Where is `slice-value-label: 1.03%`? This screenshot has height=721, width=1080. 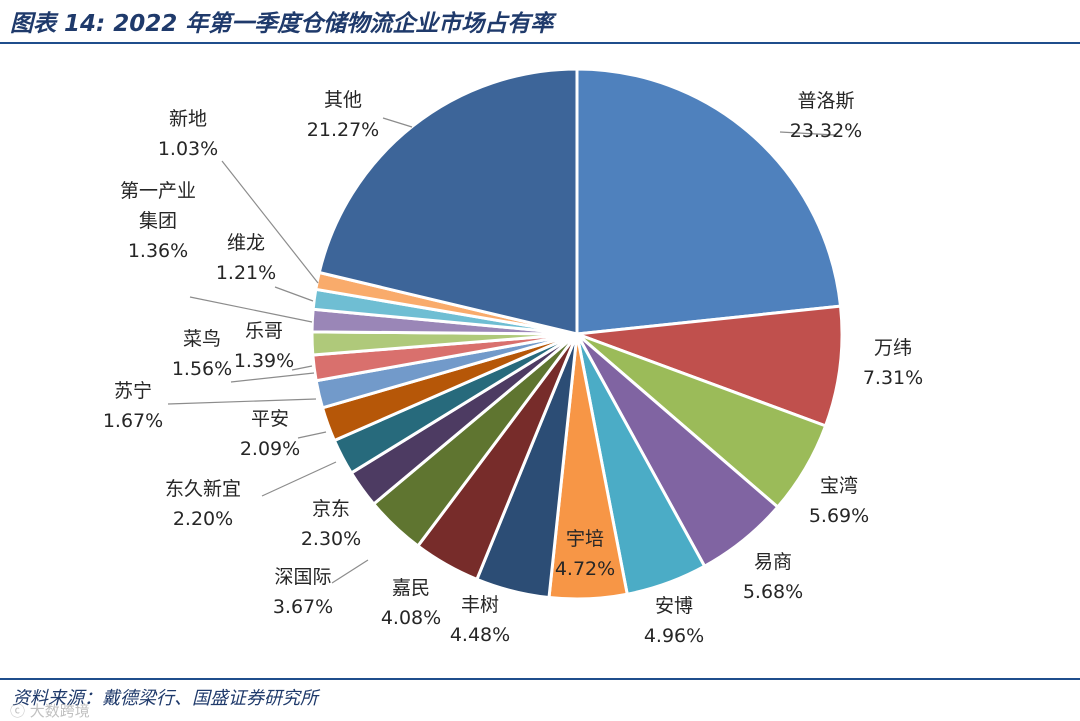
slice-value-label: 1.03% is located at coordinates (188, 149).